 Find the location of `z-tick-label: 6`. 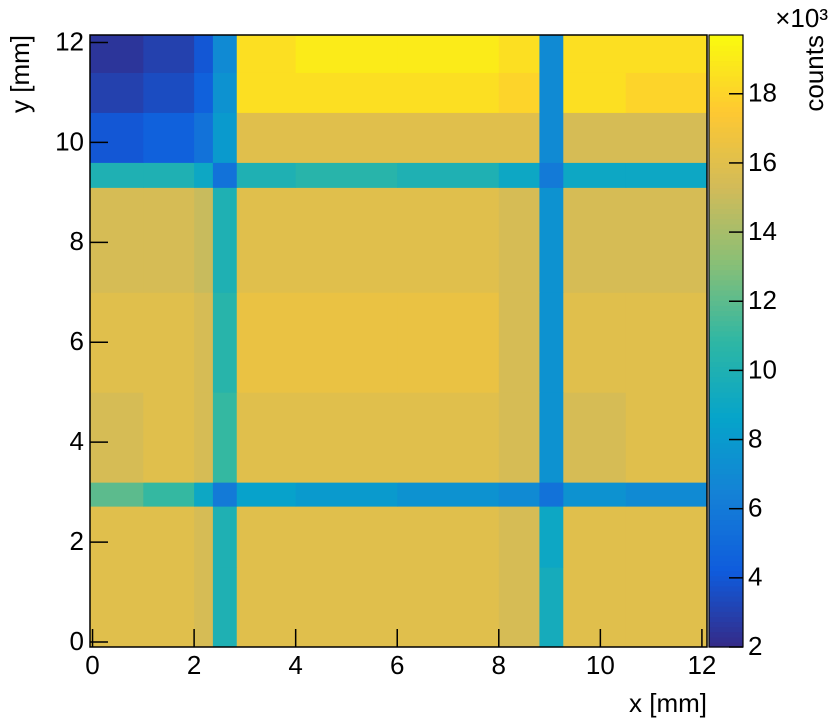

z-tick-label: 6 is located at coordinates (755, 508).